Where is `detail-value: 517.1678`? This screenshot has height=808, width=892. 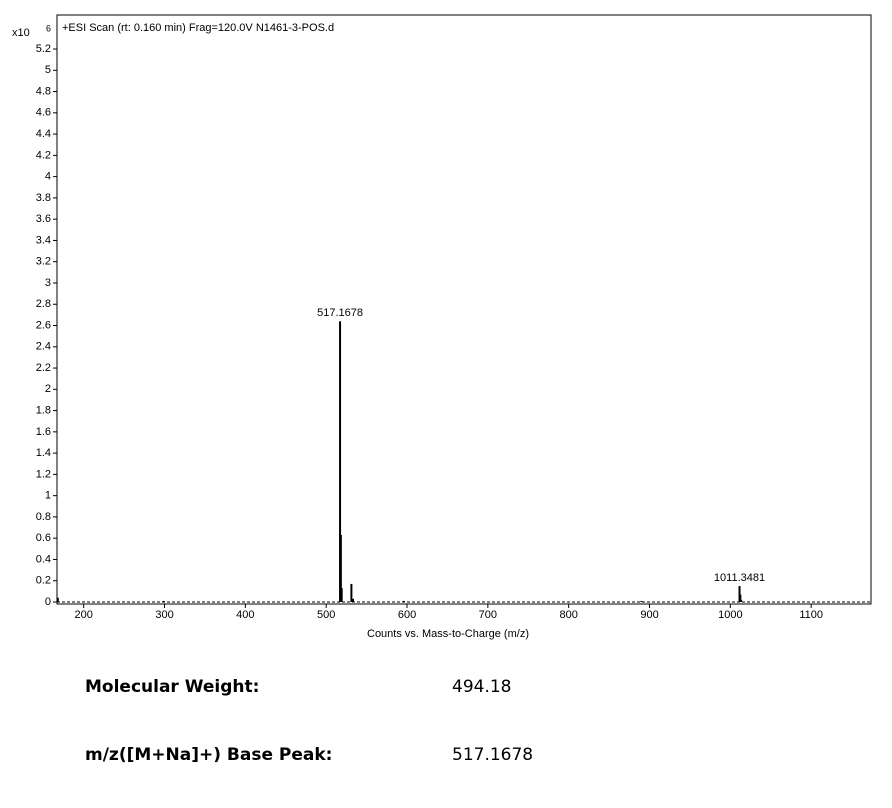
detail-value: 517.1678 is located at coordinates (493, 755).